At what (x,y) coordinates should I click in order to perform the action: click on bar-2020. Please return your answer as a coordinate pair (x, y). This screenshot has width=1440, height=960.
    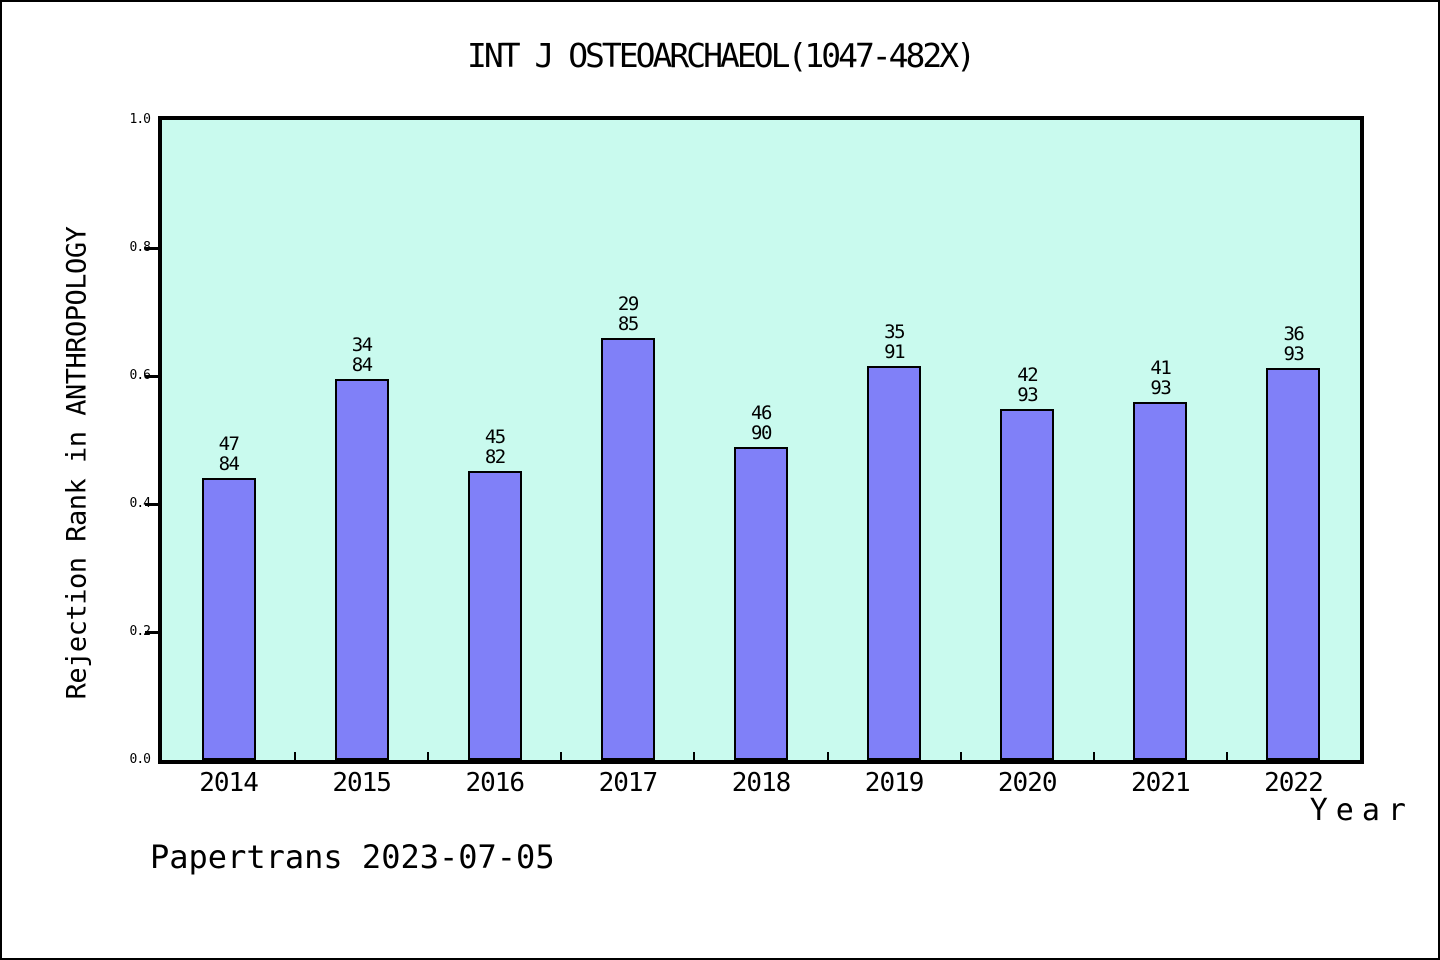
    Looking at the image, I should click on (1027, 584).